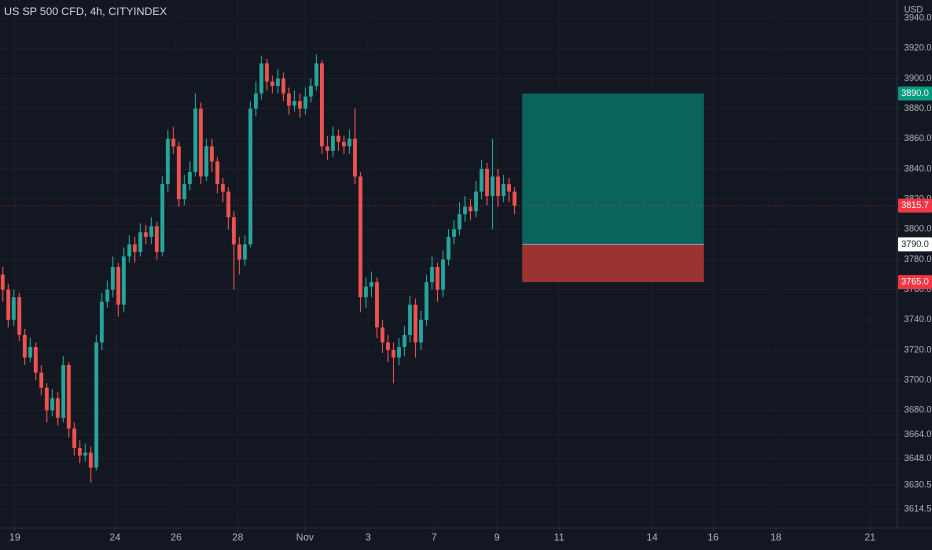 This screenshot has width=932, height=550. I want to click on y-tick-label: 3940.0, so click(918, 17).